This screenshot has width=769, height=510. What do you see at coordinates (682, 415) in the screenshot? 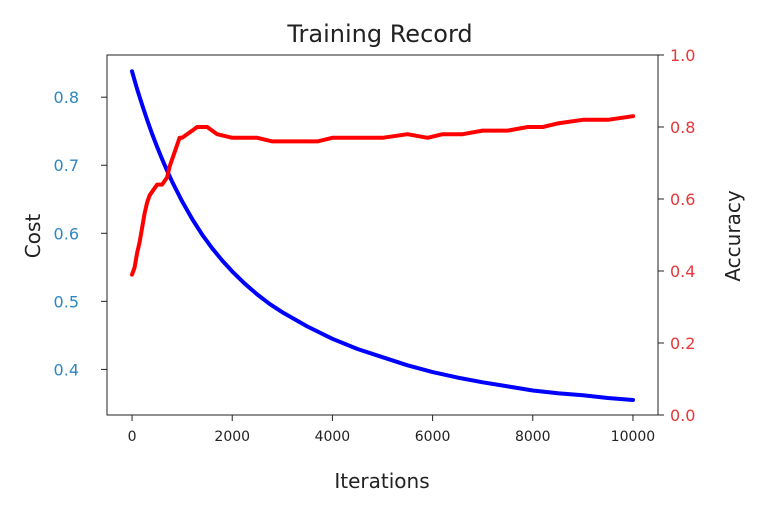
I see `accuracy-tick-label: 0.0` at bounding box center [682, 415].